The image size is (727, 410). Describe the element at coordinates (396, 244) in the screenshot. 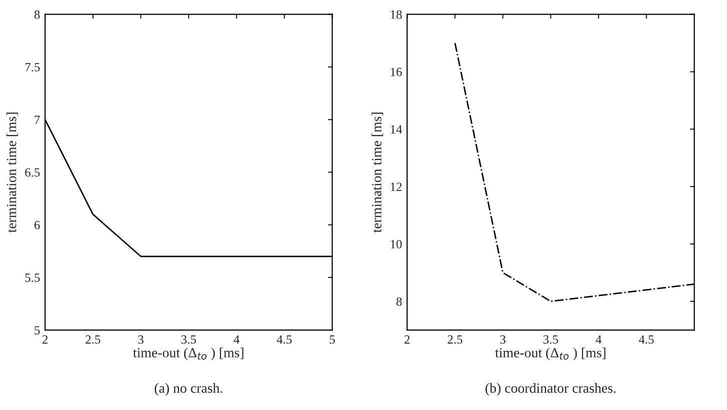

I see `y-tick-label: 10` at that location.